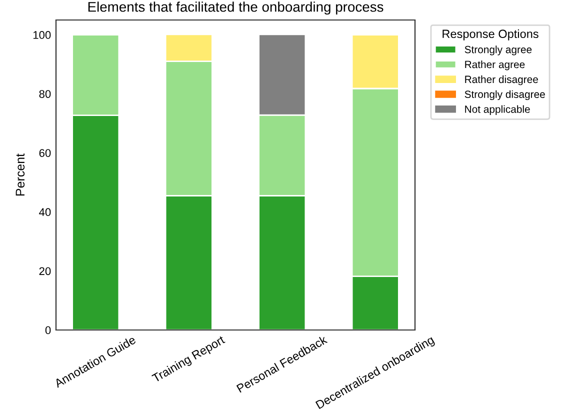 The image size is (564, 417). I want to click on legend-label: Strongly agree, so click(498, 51).